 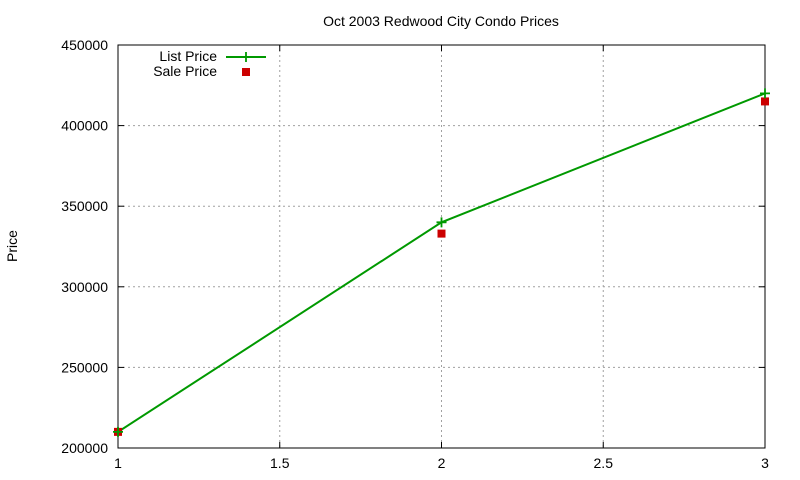 What do you see at coordinates (84, 287) in the screenshot?
I see `y-tick-label: 300000` at bounding box center [84, 287].